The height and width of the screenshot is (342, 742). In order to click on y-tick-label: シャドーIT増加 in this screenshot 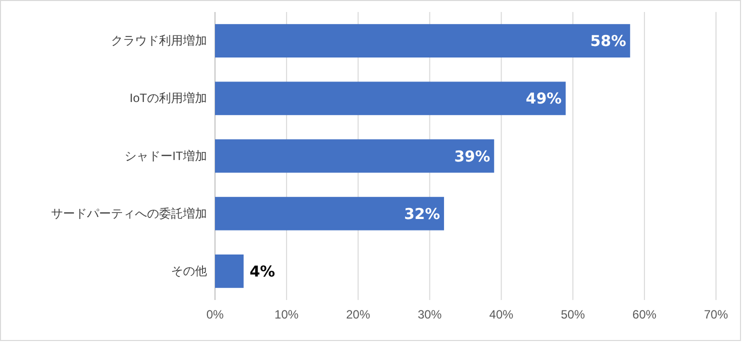, I will do `click(165, 155)`.